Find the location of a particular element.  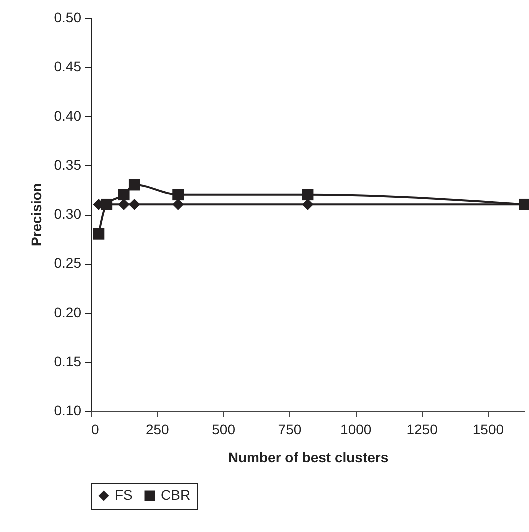

y-tick-label: 0.45 is located at coordinates (68, 66).